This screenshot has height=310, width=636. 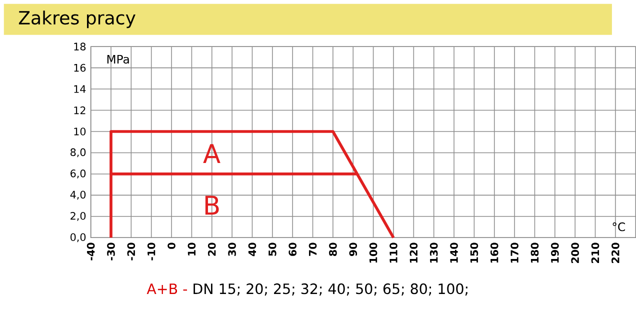 What do you see at coordinates (494, 252) in the screenshot?
I see `x-tick-label: 160` at bounding box center [494, 252].